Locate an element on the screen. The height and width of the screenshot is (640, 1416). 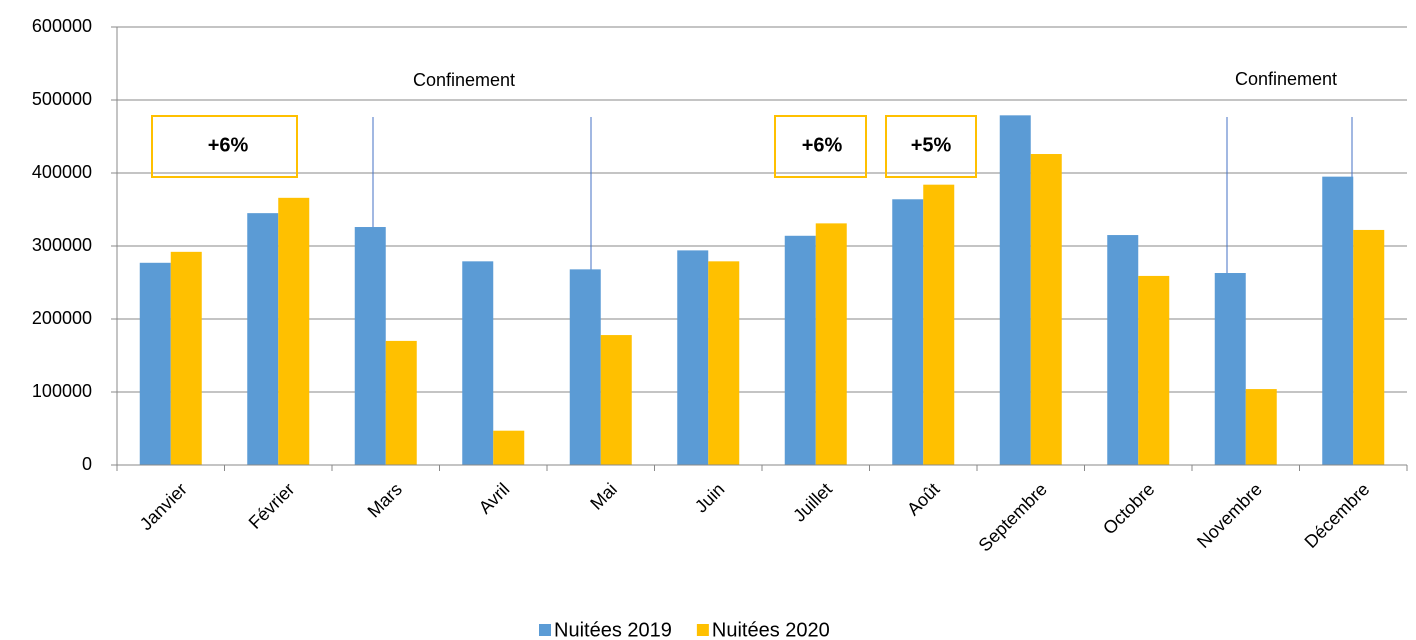
x-tick-label: Mai is located at coordinates (603, 496).